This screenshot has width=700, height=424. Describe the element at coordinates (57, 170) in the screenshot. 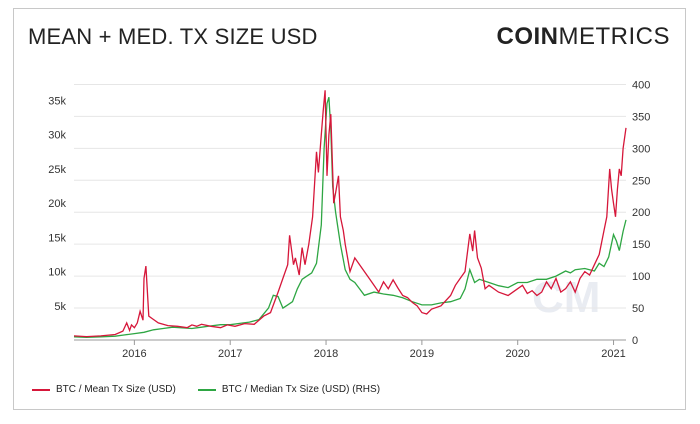

I see `left-tick-label: 25k` at that location.